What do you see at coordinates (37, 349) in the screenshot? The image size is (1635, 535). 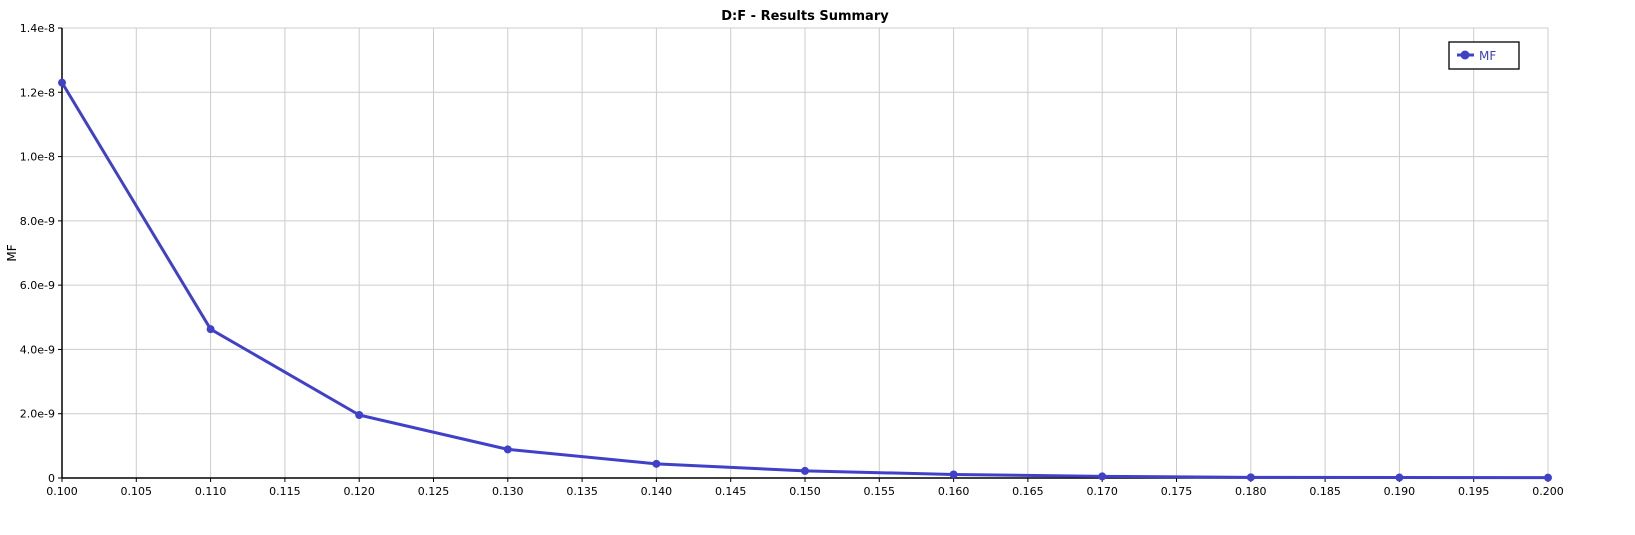 I see `y-tick-label: 4.0e-9` at bounding box center [37, 349].